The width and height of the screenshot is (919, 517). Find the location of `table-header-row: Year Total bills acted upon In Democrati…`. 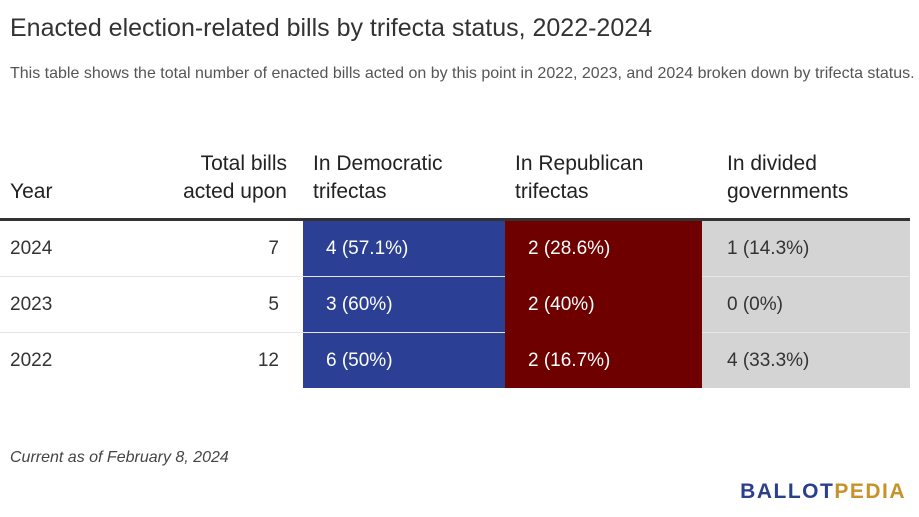

table-header-row: Year Total bills acted upon In Democrati… is located at coordinates (455, 185).